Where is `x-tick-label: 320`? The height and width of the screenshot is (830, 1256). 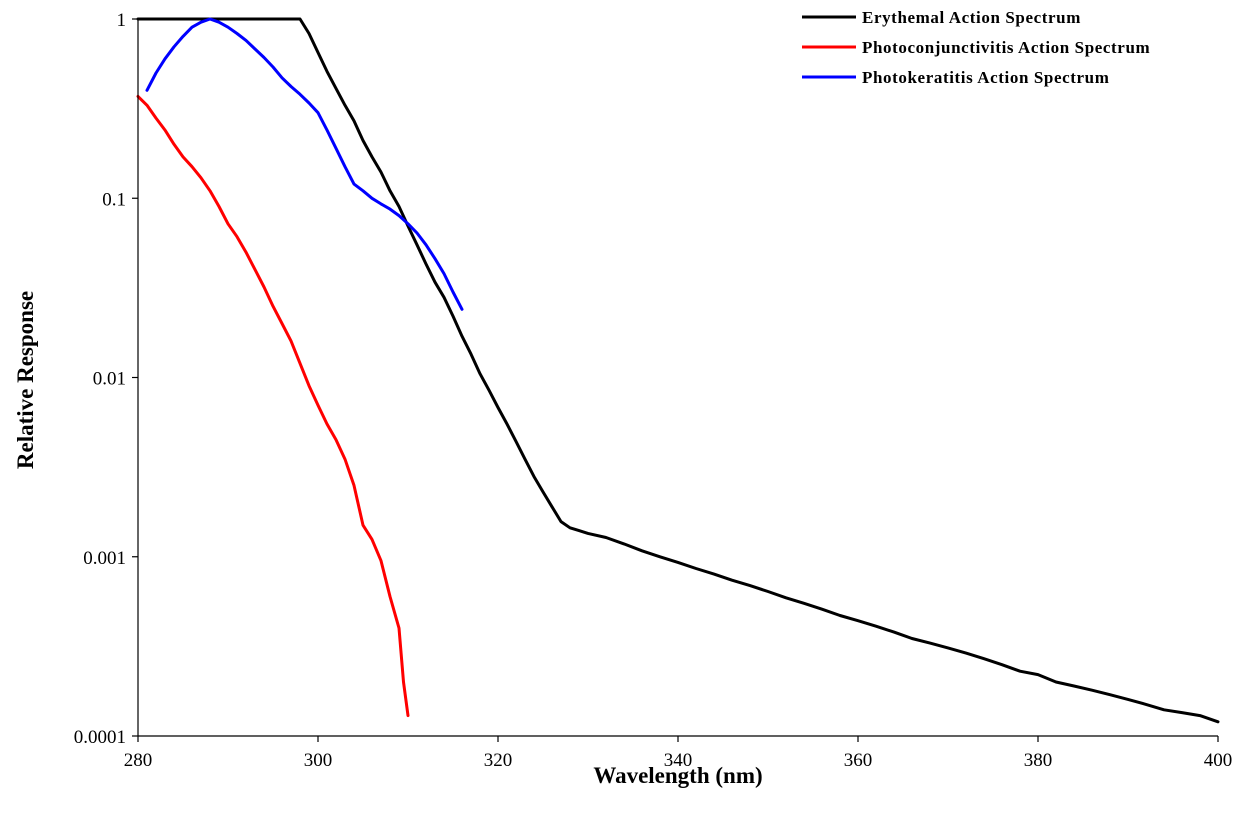
x-tick-label: 320 is located at coordinates (498, 760).